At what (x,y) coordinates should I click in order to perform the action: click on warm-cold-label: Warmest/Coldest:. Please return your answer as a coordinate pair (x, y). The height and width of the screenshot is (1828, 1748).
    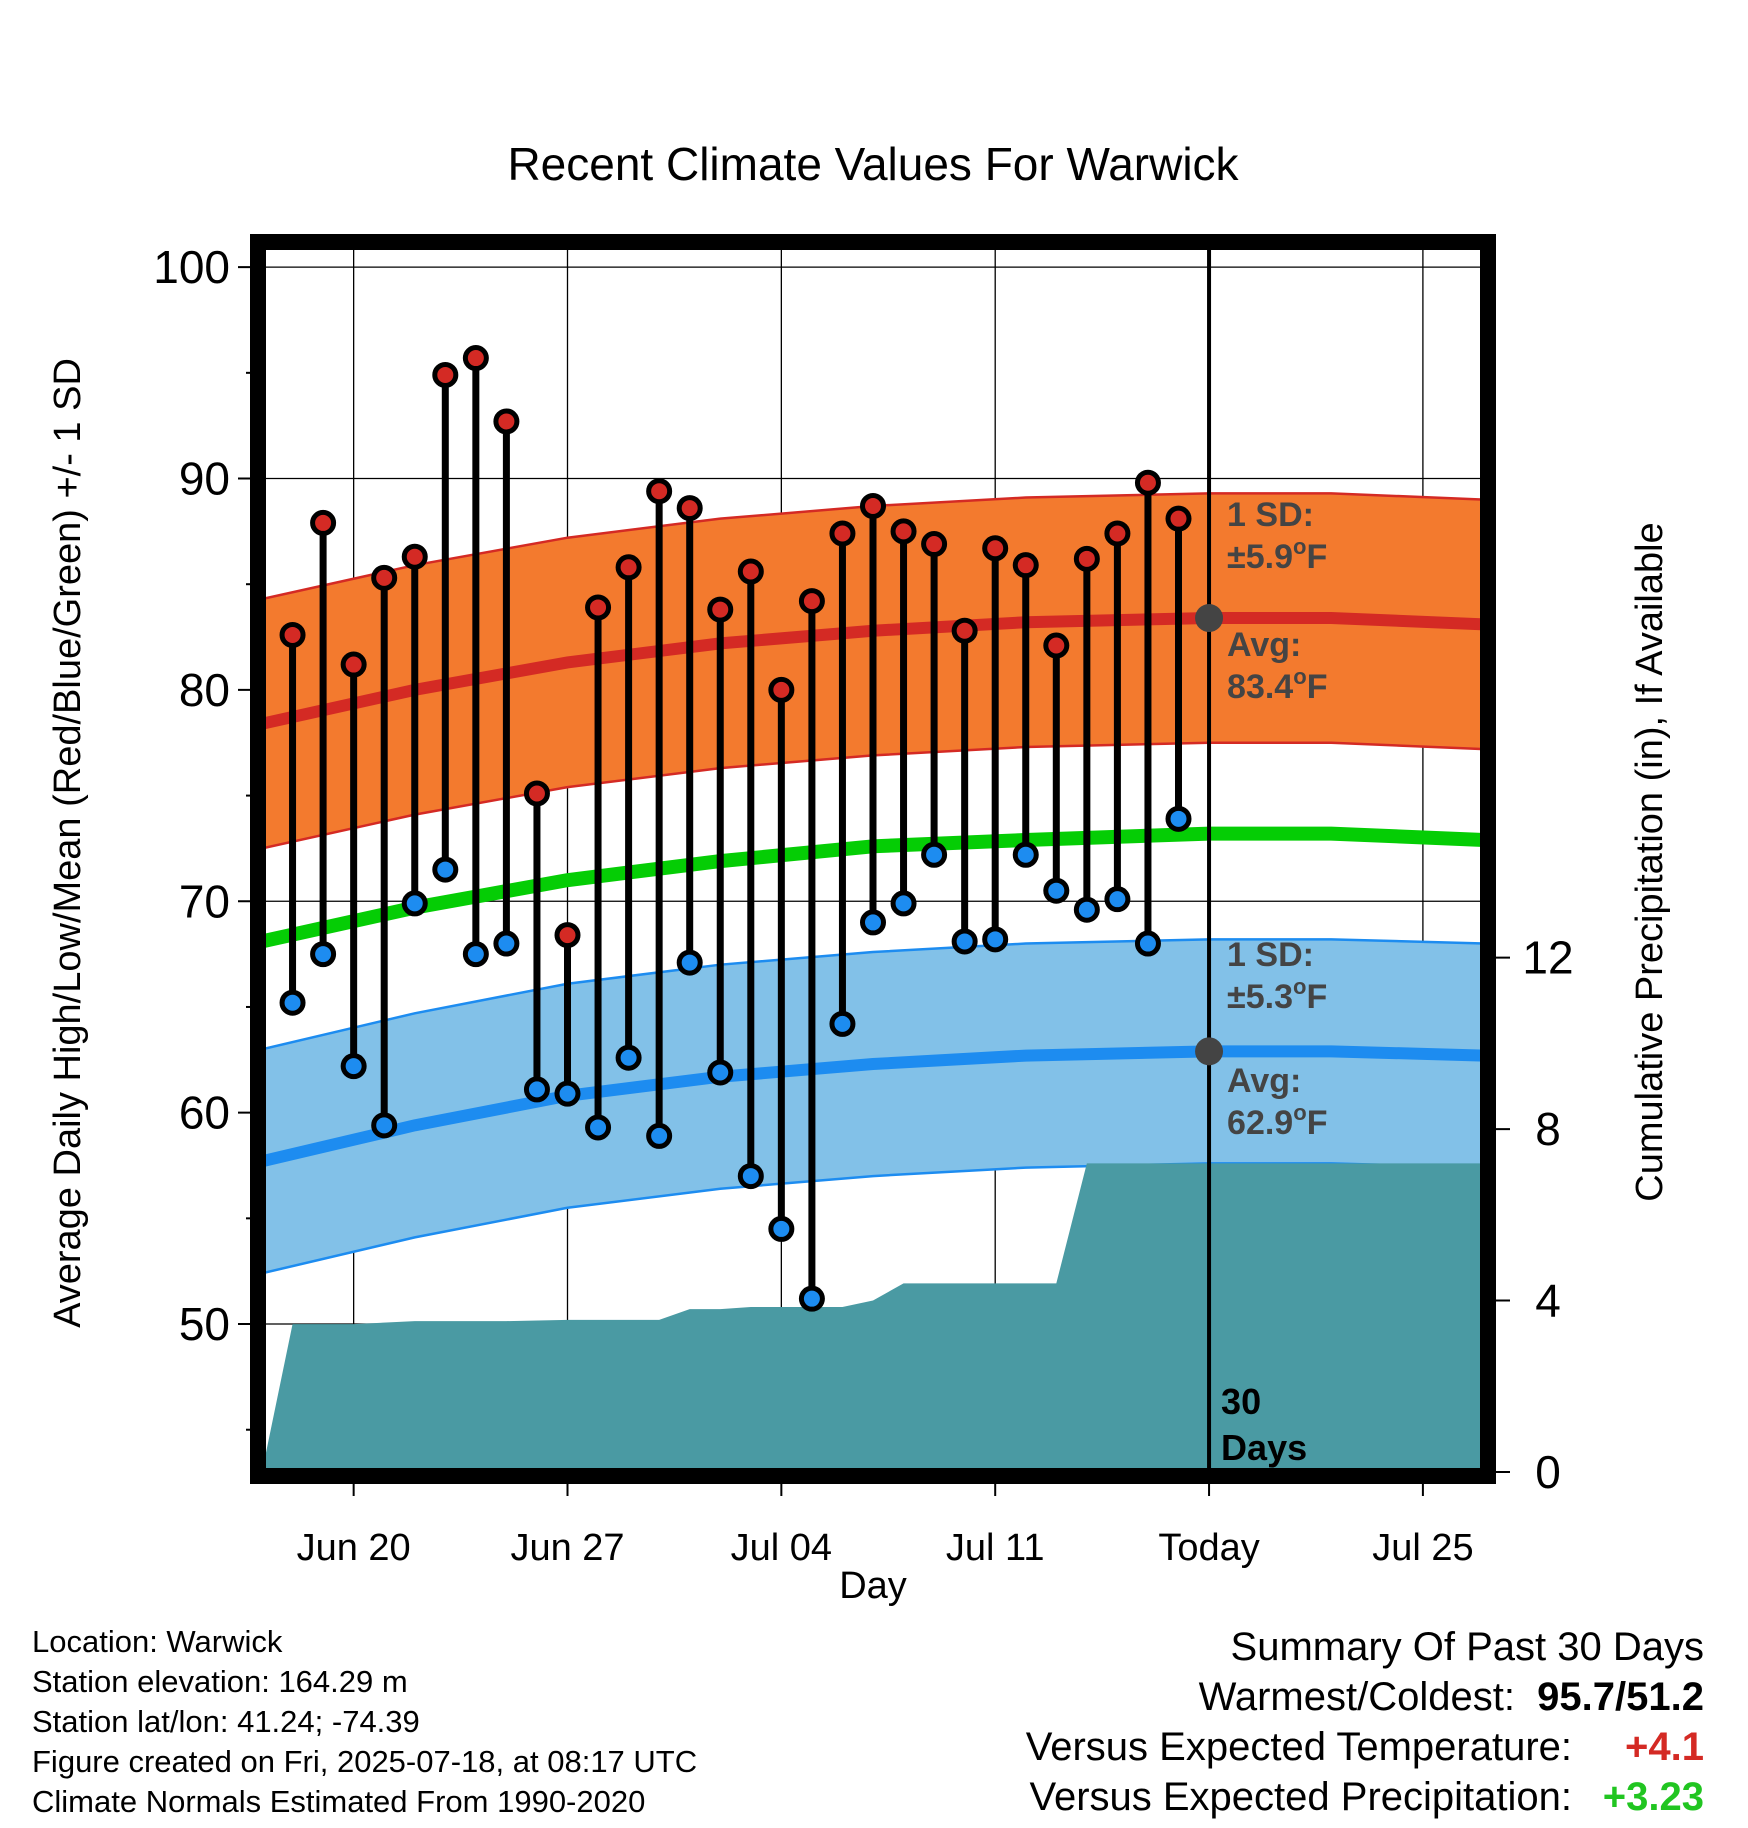
    Looking at the image, I should click on (1356, 1697).